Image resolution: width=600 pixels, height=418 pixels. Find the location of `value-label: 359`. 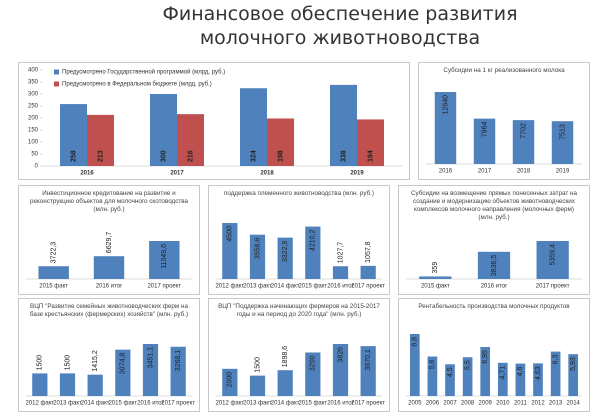

value-label: 359 is located at coordinates (435, 268).